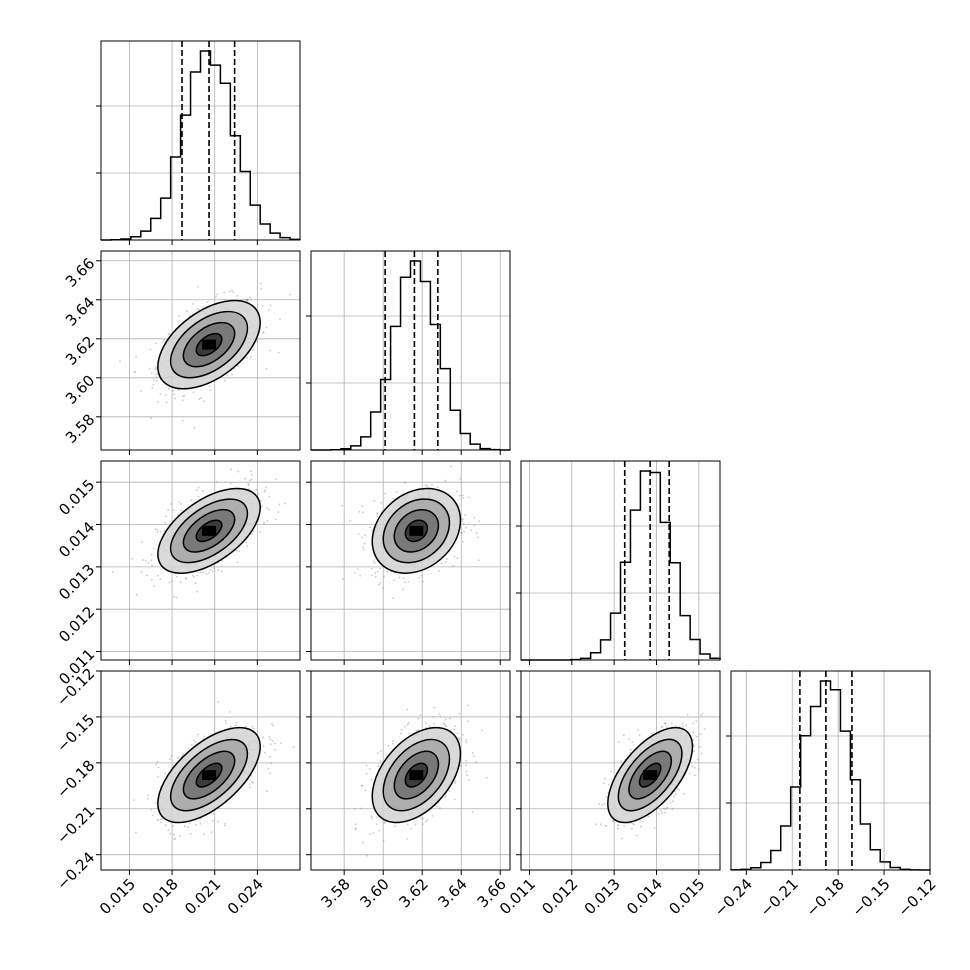 This screenshot has width=970, height=970. What do you see at coordinates (410, 355) in the screenshot?
I see `histogram-bar` at bounding box center [410, 355].